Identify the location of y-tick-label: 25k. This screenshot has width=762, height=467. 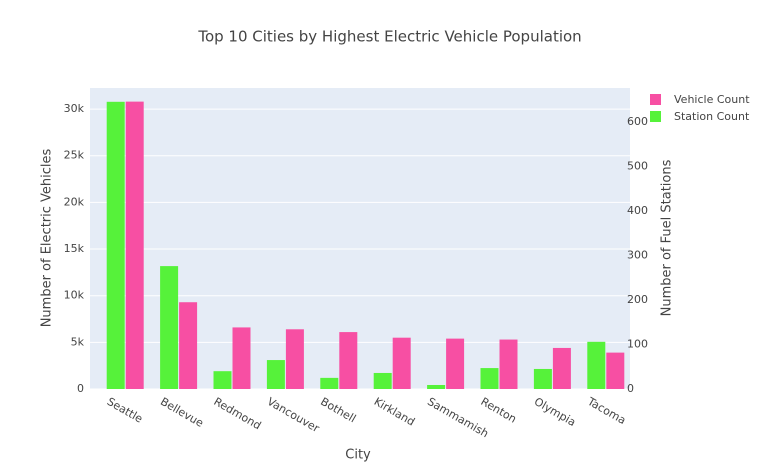
(74, 155).